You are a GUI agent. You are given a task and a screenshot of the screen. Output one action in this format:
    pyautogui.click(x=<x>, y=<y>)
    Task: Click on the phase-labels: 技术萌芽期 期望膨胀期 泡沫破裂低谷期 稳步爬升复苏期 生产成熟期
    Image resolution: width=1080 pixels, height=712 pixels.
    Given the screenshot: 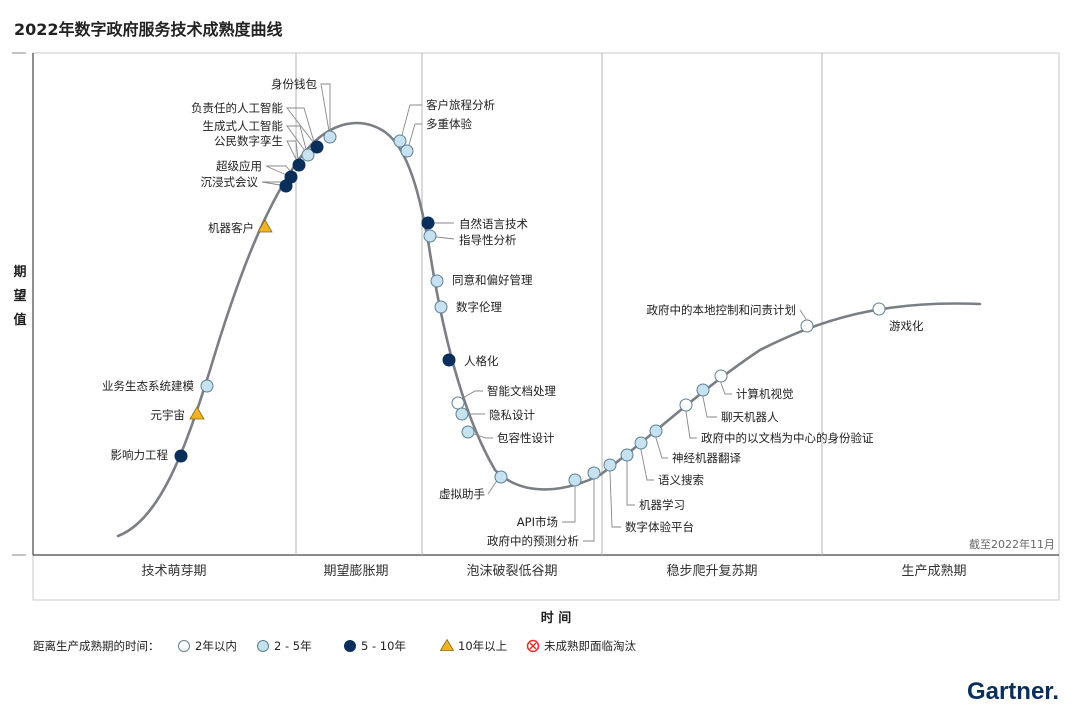 What is the action you would take?
    pyautogui.click(x=553, y=571)
    